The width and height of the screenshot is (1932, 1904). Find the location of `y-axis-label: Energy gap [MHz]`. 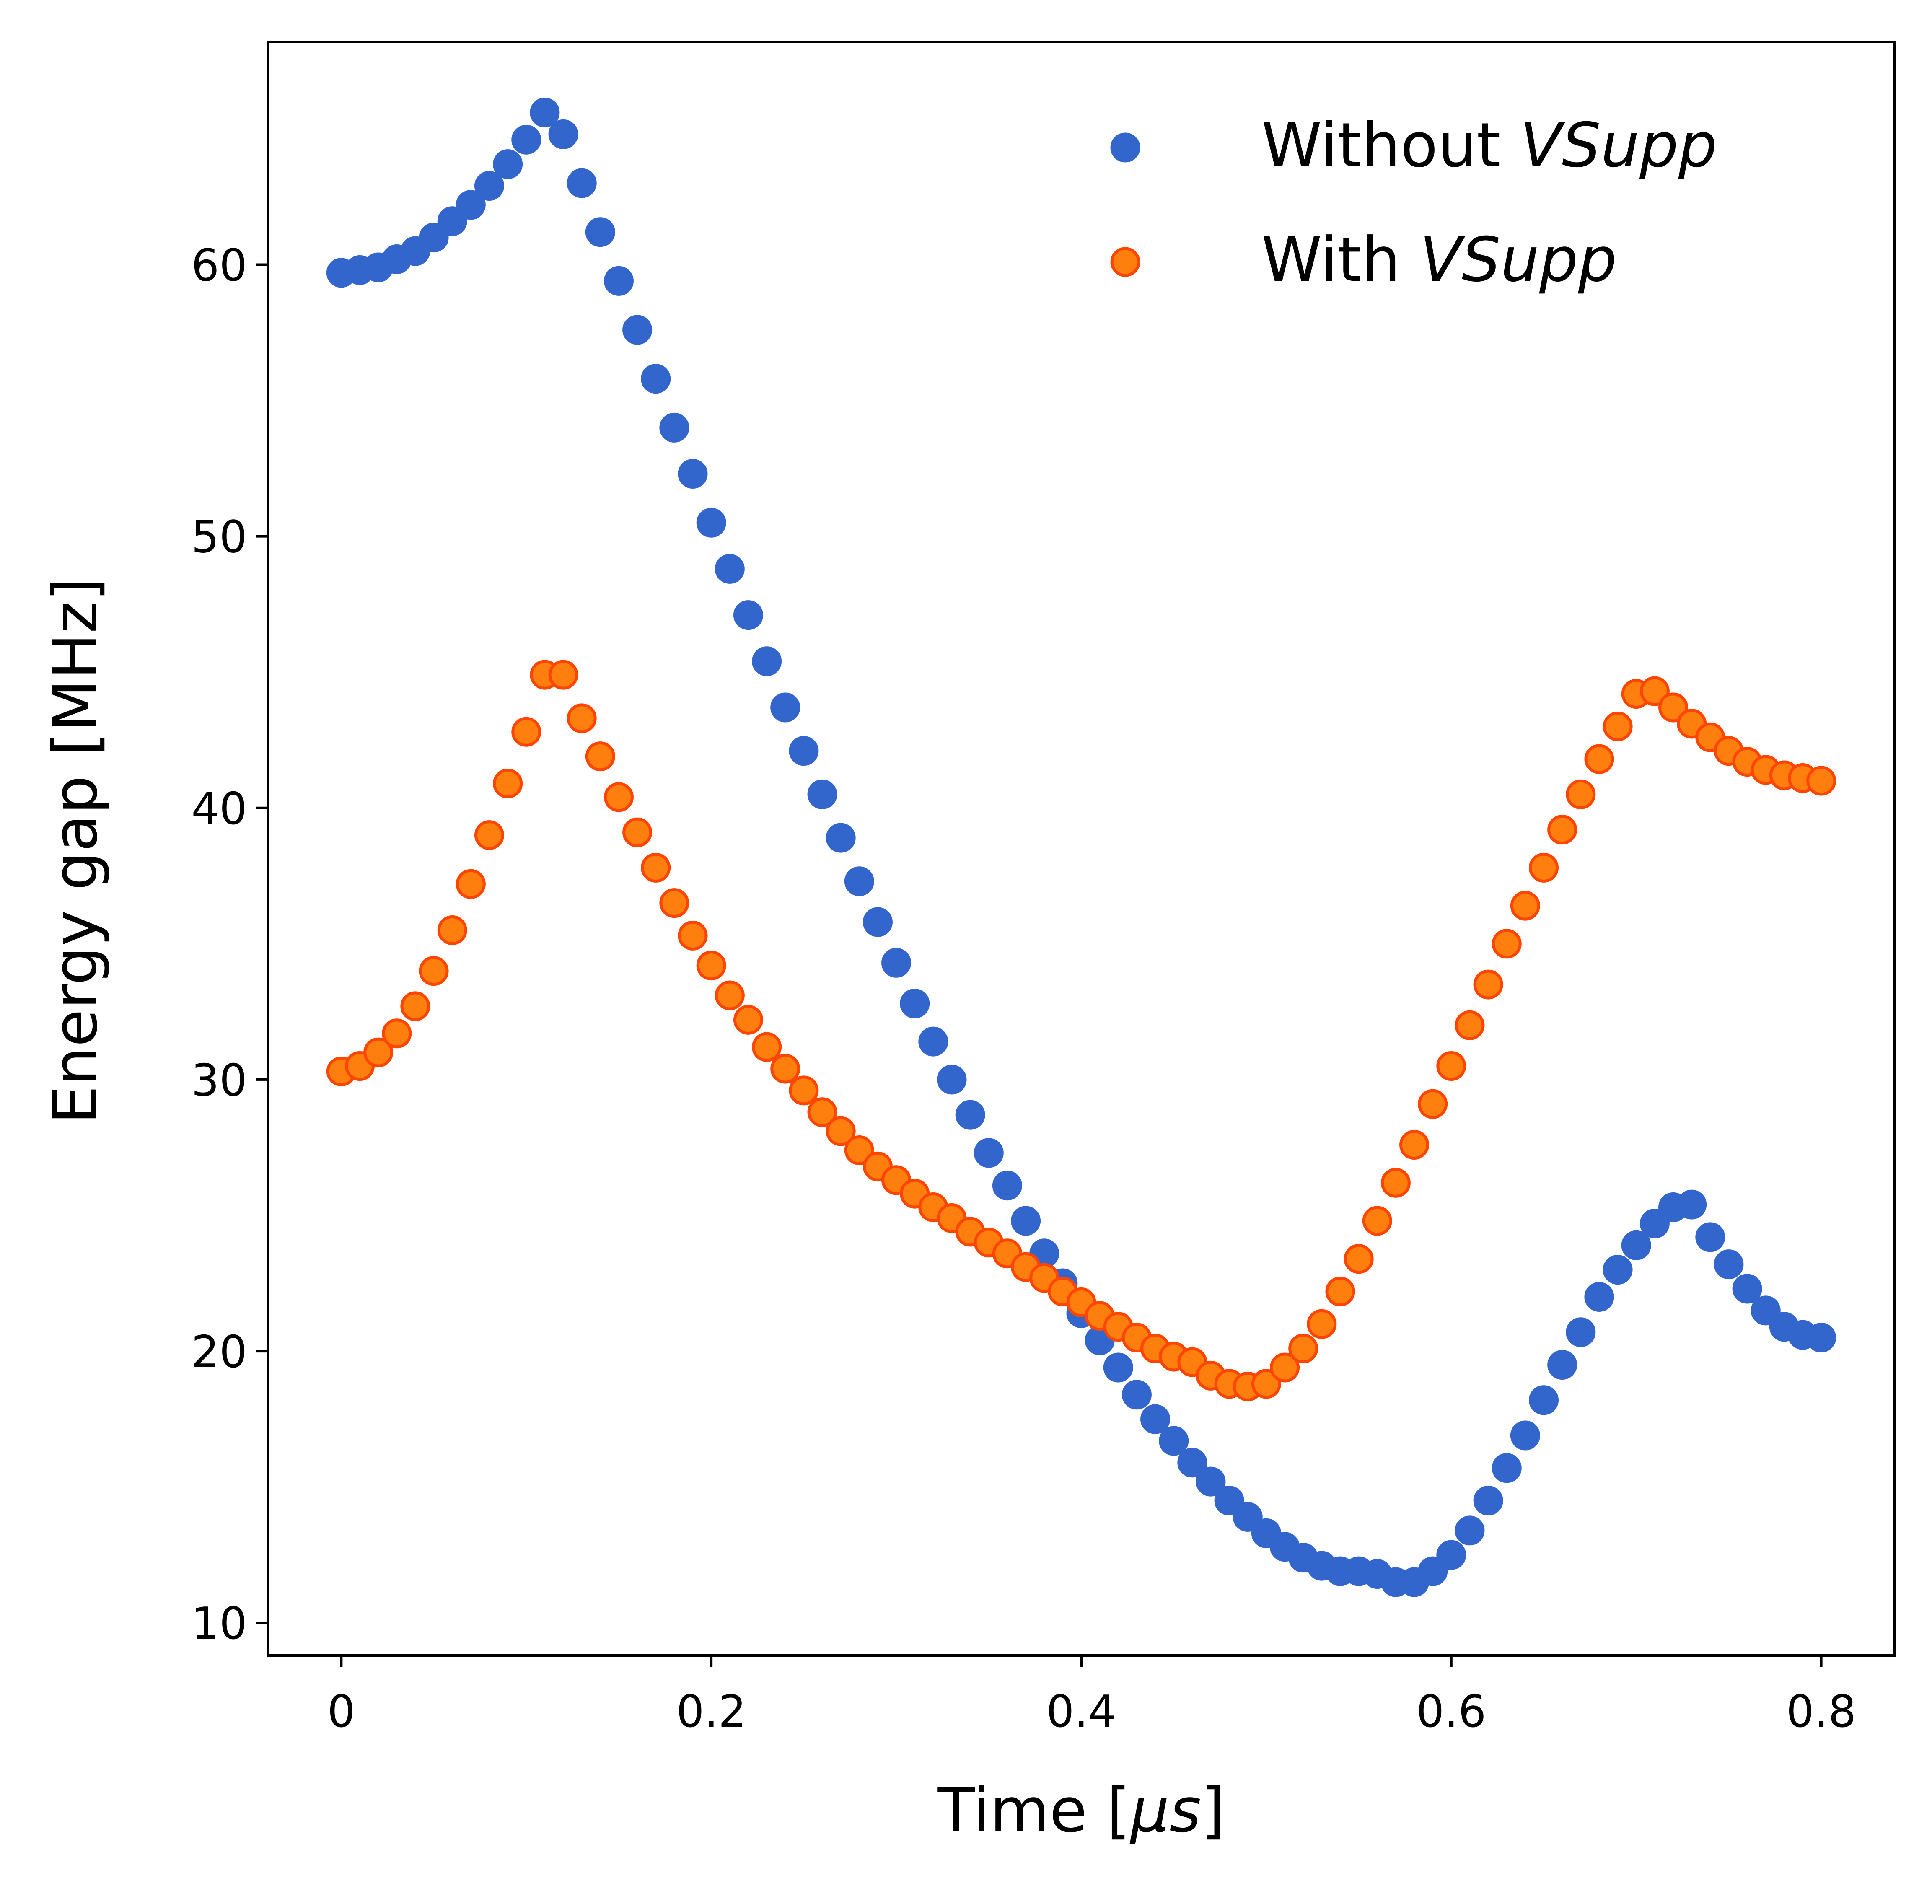

y-axis-label: Energy gap [MHz] is located at coordinates (76, 850).